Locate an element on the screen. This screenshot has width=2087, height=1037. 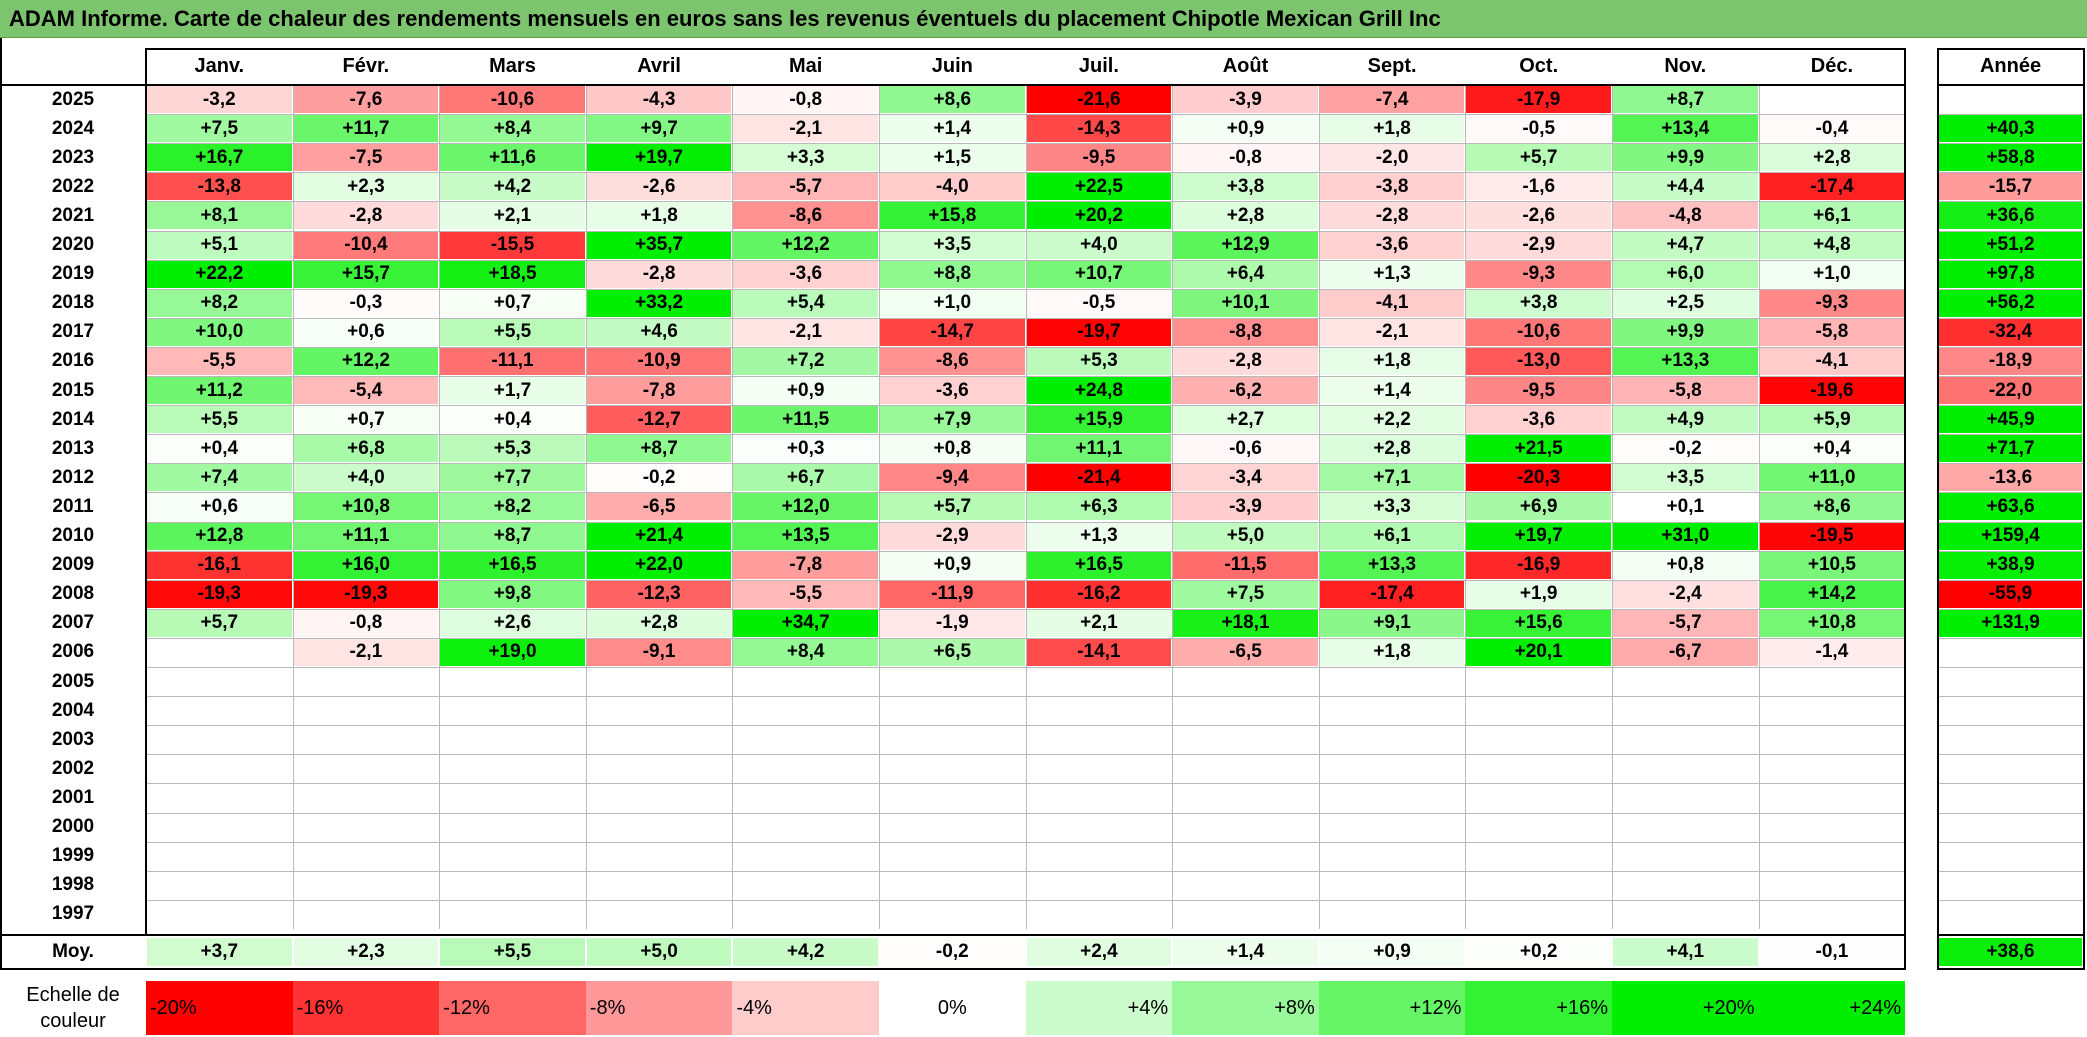
heatmap-cell: +3,3 is located at coordinates (1392, 507).